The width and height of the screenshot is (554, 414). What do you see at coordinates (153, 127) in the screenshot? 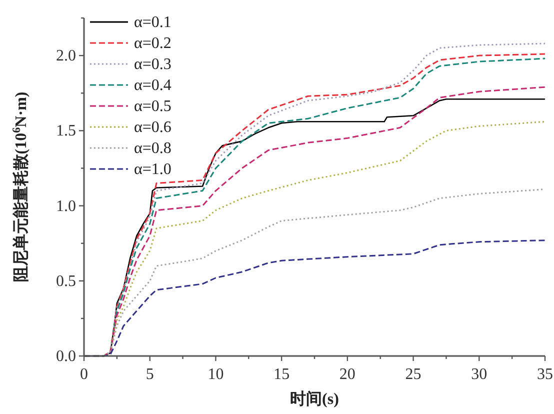
I see `legend-label: α=0.6` at bounding box center [153, 127].